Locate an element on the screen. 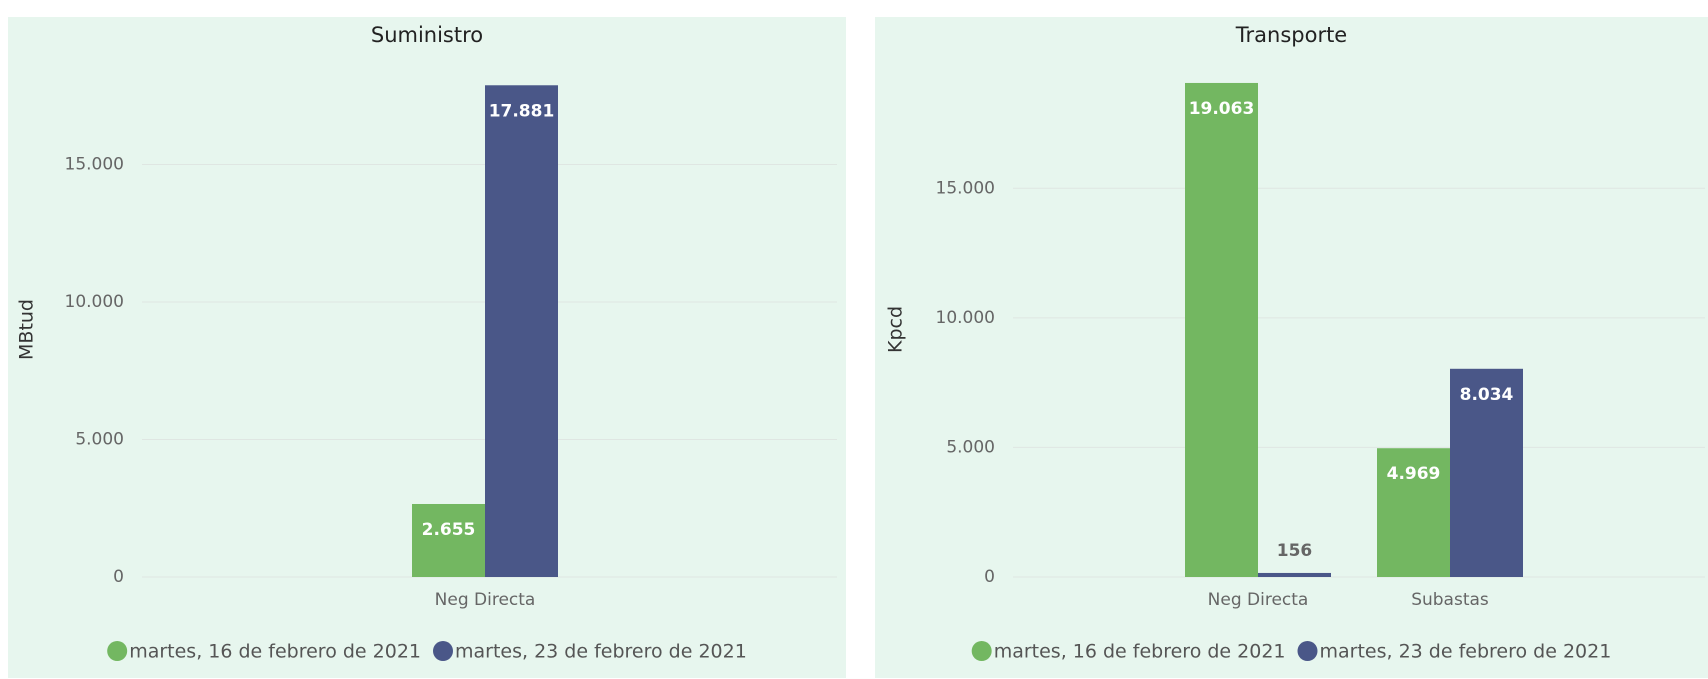 The image size is (1708, 679). data-label: 2.655 is located at coordinates (449, 530).